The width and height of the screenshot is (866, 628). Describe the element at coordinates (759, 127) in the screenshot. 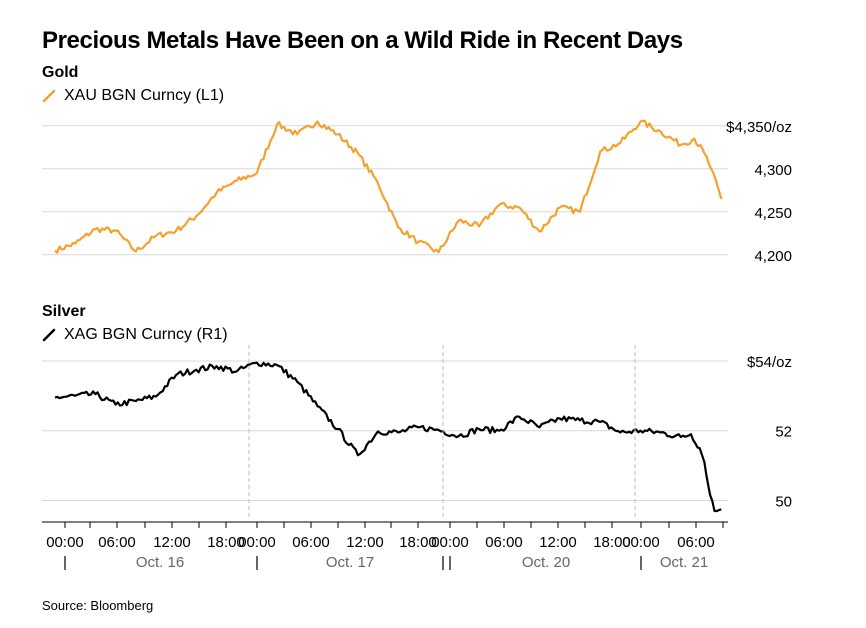

I see `y-tick-label: $4,350/oz` at that location.